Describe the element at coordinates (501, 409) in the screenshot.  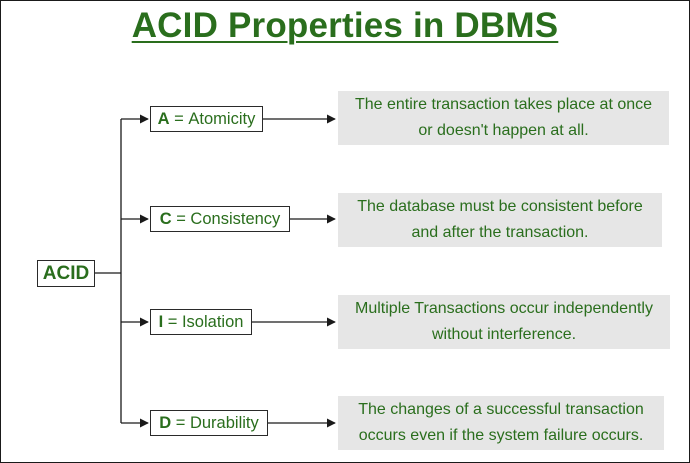
I see `durability-desc-line-1: The changes of a successful transaction` at that location.